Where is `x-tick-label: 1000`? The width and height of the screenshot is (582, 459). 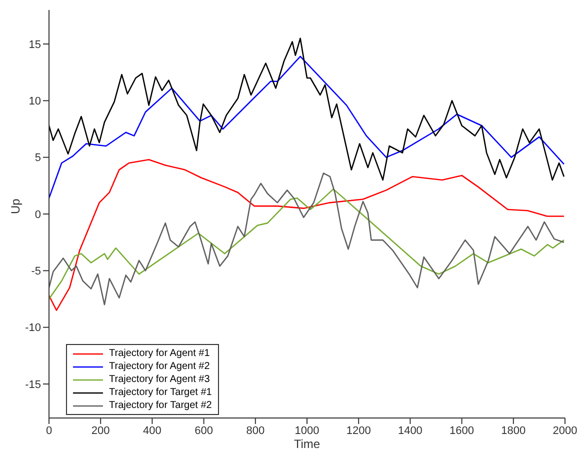 x-tick-label: 1000 is located at coordinates (307, 430).